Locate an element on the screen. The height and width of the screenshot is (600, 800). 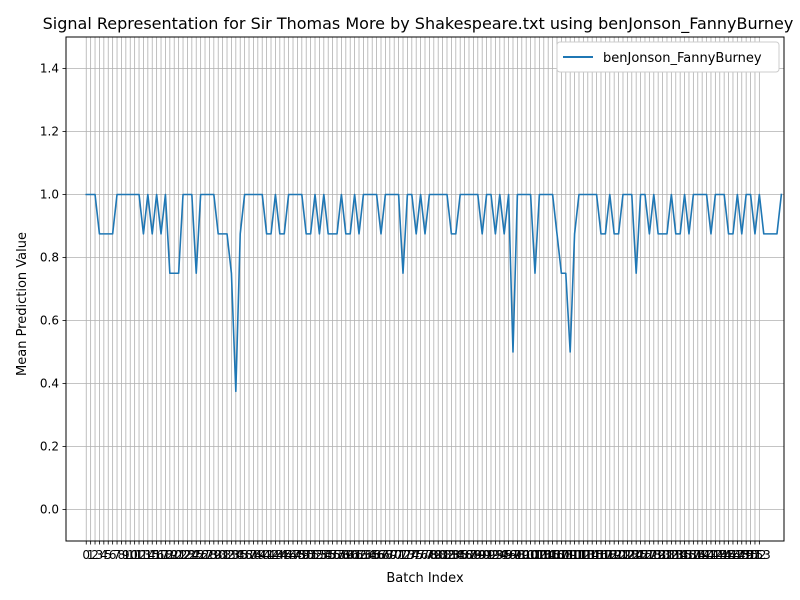
x-tick-label: 77 is located at coordinates (424, 555).